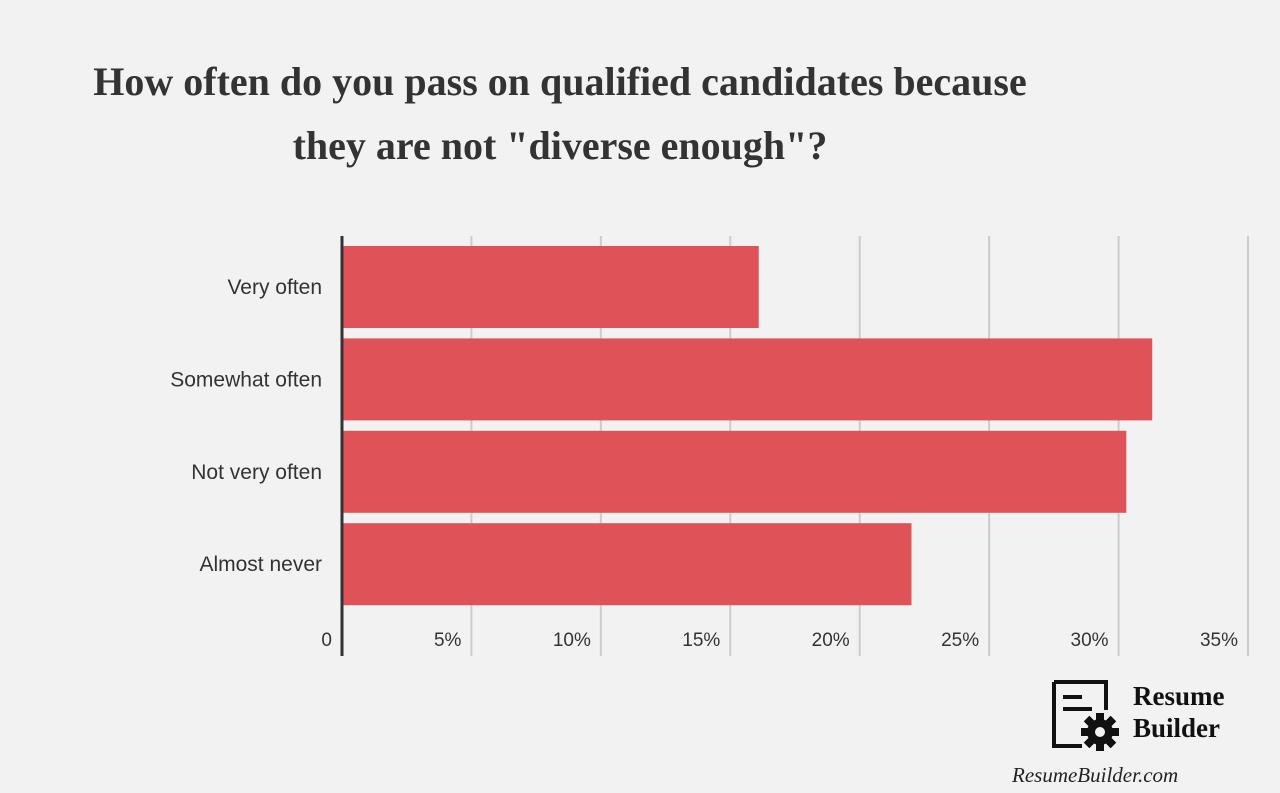  Describe the element at coordinates (1090, 640) in the screenshot. I see `x-tick-label: 30%` at that location.